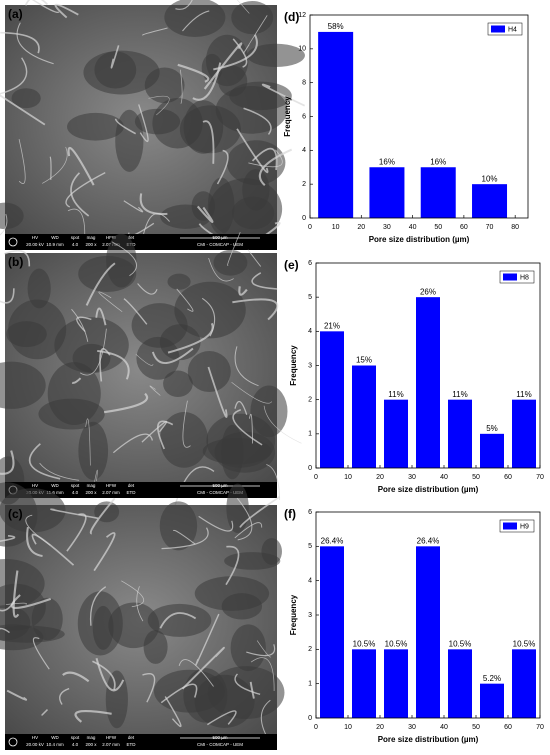 This screenshot has height=755, width=550. What do you see at coordinates (464, 227) in the screenshot?
I see `x-tick-label: 60` at bounding box center [464, 227].